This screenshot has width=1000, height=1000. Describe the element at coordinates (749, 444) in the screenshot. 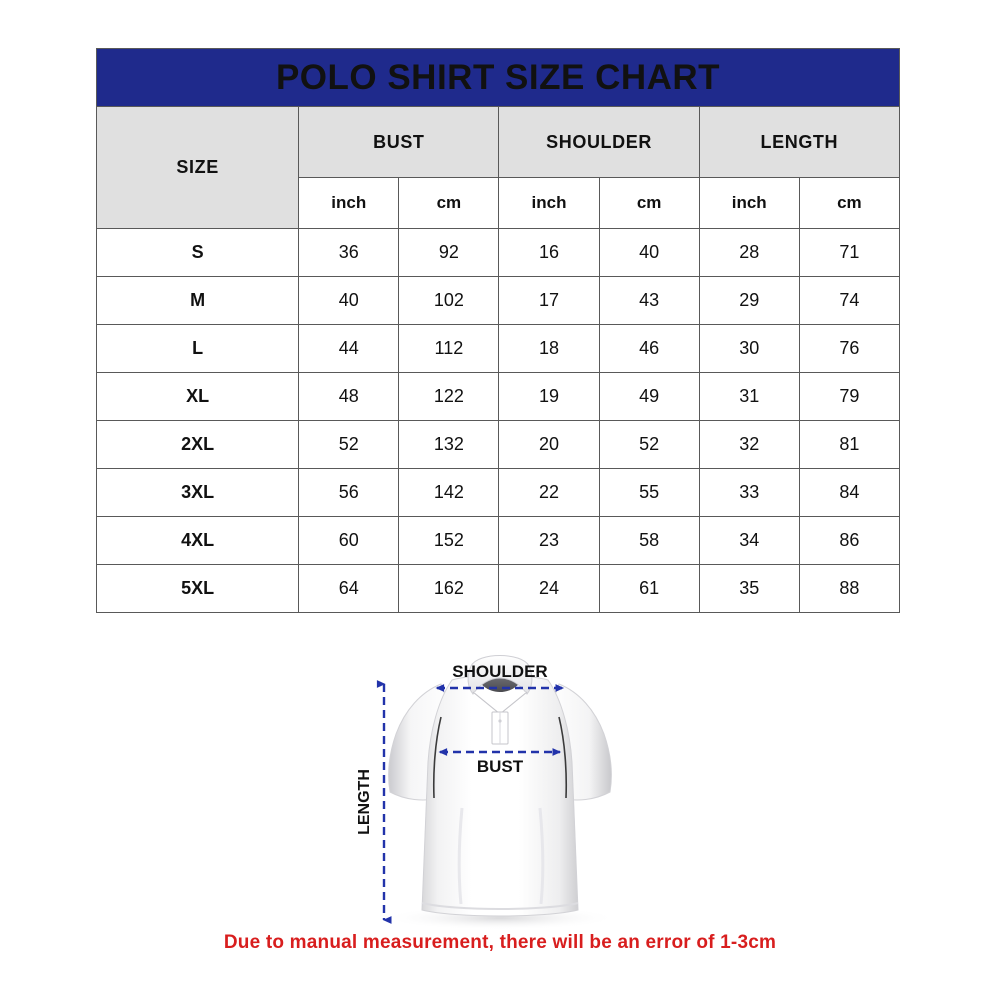

I see `cell-length-inch: 32` at that location.